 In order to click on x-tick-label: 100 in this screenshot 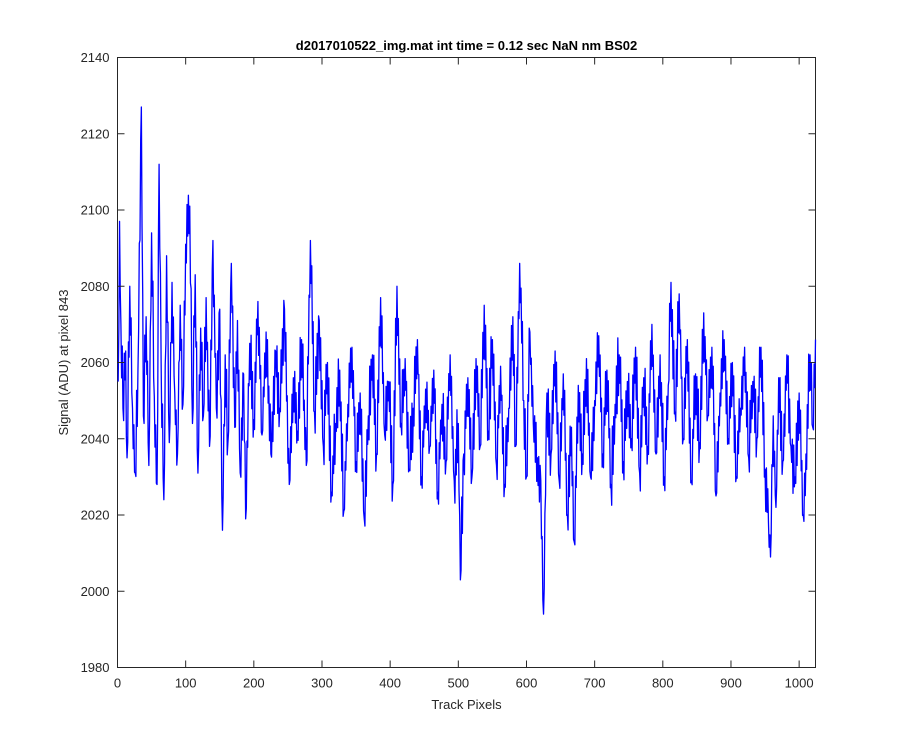, I will do `click(186, 683)`.